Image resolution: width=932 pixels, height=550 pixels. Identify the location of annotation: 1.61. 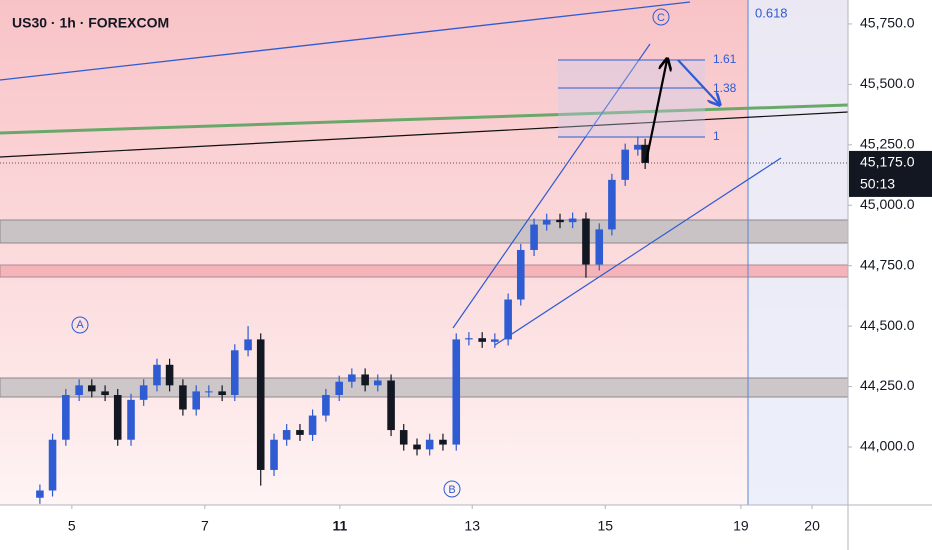
(725, 59).